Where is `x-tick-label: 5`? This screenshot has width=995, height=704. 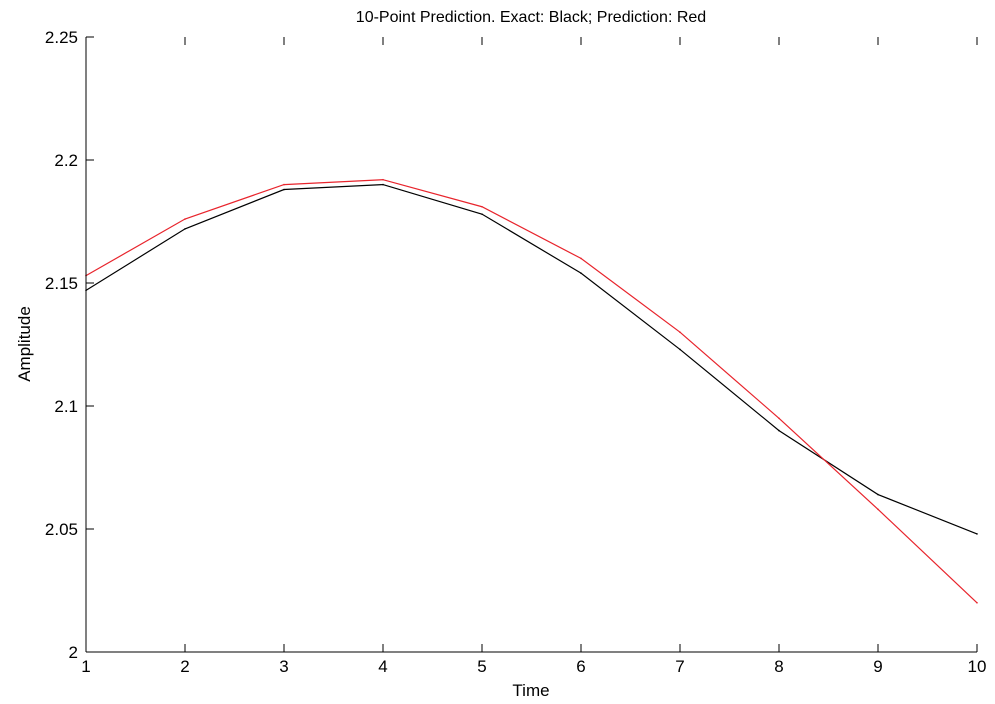 x-tick-label: 5 is located at coordinates (481, 666).